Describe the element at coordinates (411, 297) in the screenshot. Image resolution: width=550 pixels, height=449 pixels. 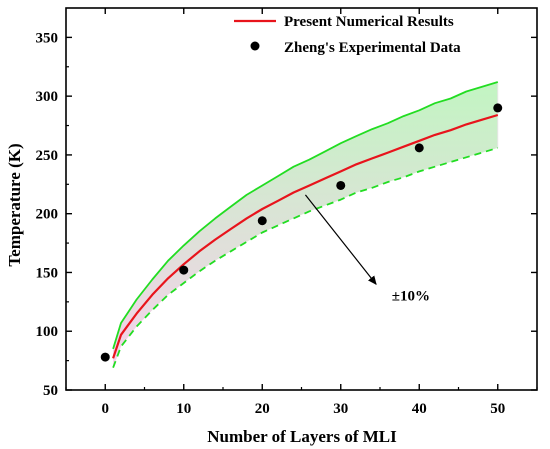
I see `annotation-label: ±10%` at that location.